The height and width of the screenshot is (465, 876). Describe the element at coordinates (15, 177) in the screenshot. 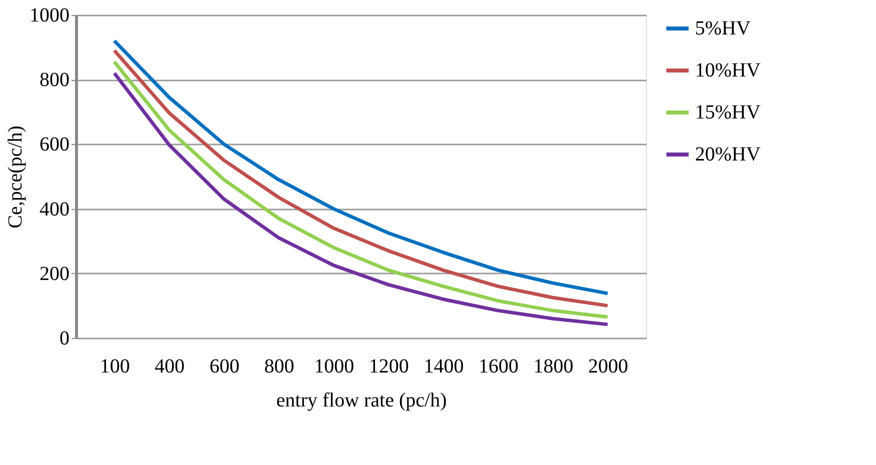

I see `y-axis-title: Ce,pce(pc/h)` at that location.